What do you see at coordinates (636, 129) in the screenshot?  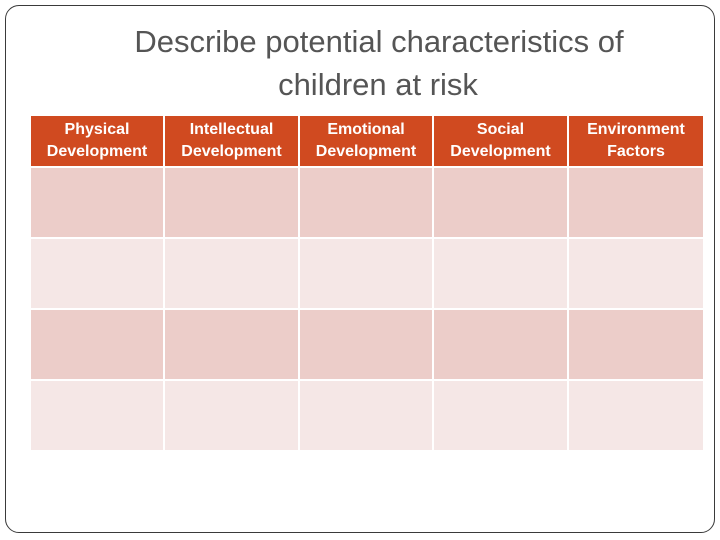 I see `column-header-line: Environment` at bounding box center [636, 129].